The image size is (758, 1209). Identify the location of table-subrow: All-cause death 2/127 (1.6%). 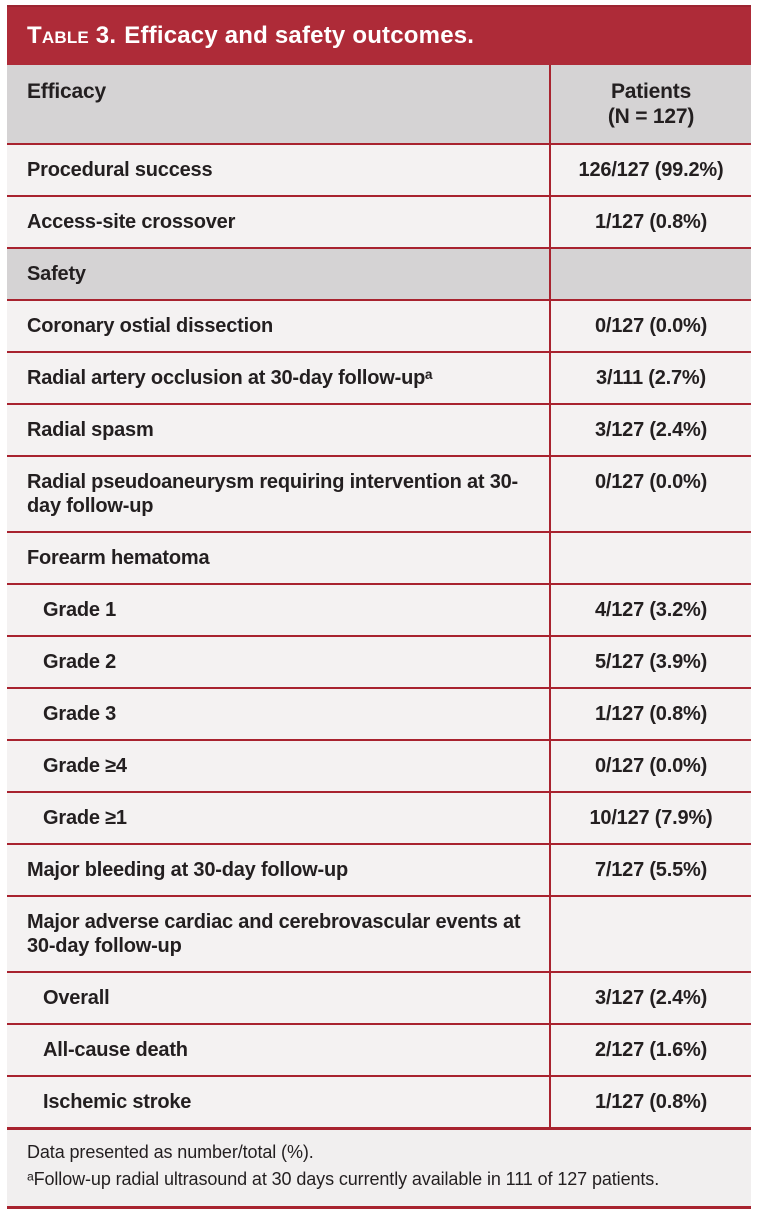
(379, 1049).